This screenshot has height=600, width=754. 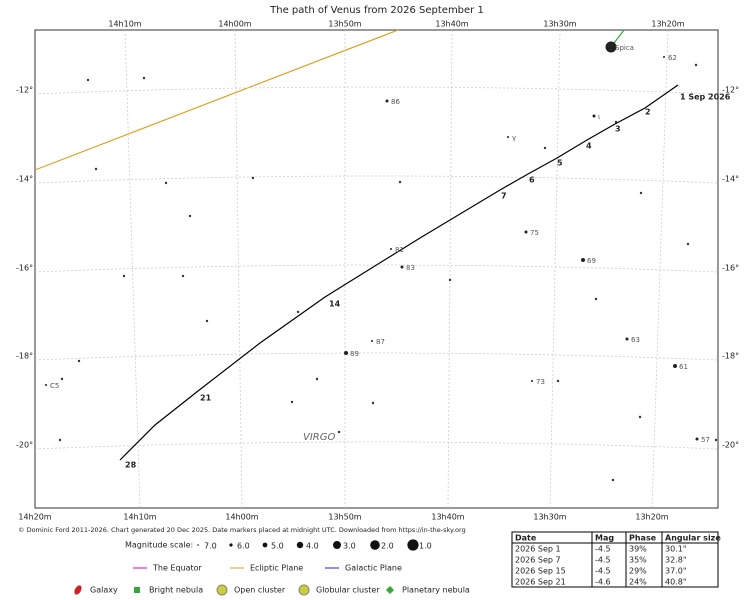 What do you see at coordinates (730, 268) in the screenshot?
I see `dec-label-right: -16°` at bounding box center [730, 268].